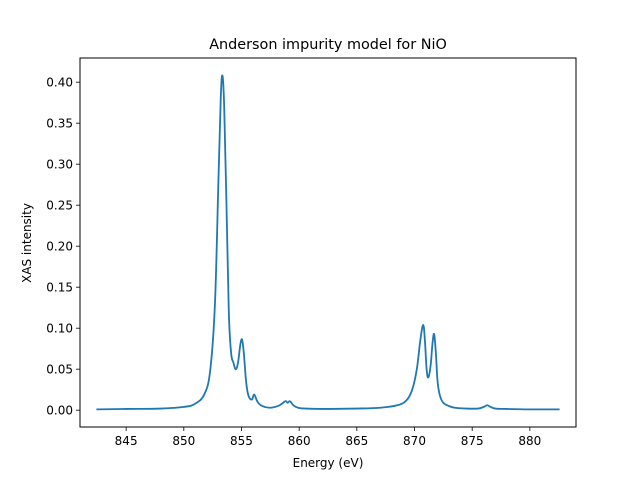  I want to click on y-tick-label: 0.15, so click(59, 288).